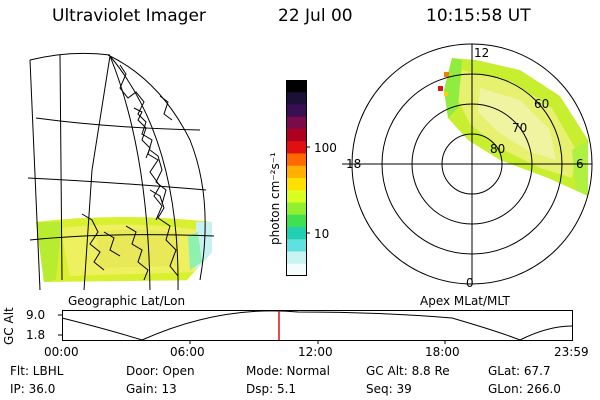  Describe the element at coordinates (61, 352) in the screenshot. I see `timeline-xlabel-0000: 00:00` at that location.